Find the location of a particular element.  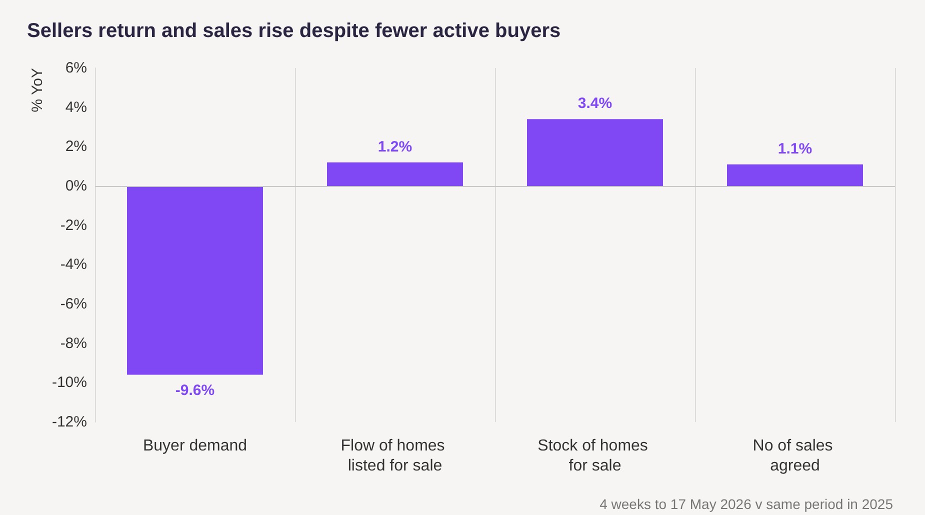

y-tick-label: -12% is located at coordinates (69, 422).